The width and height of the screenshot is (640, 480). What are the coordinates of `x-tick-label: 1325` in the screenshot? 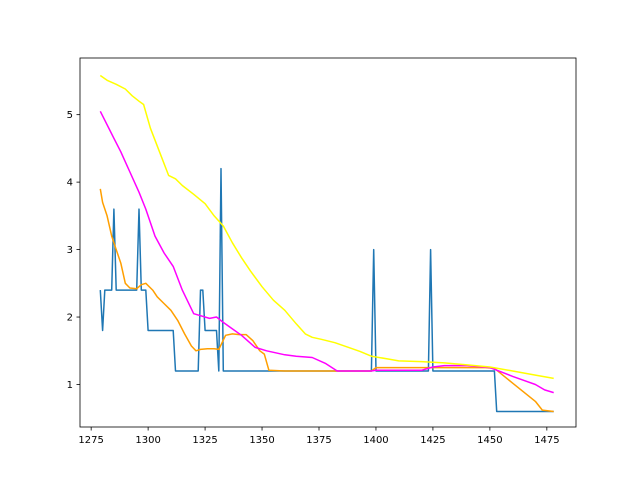 It's located at (204, 440).